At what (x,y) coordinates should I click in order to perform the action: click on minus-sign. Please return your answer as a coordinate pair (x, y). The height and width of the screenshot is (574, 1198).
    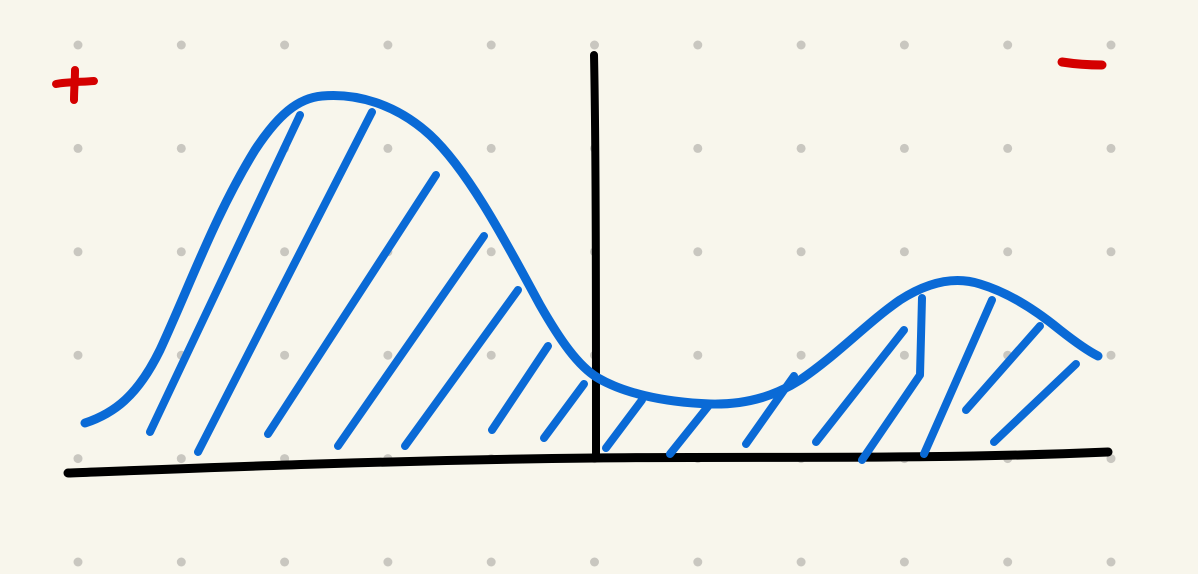
    Looking at the image, I should click on (1082, 63).